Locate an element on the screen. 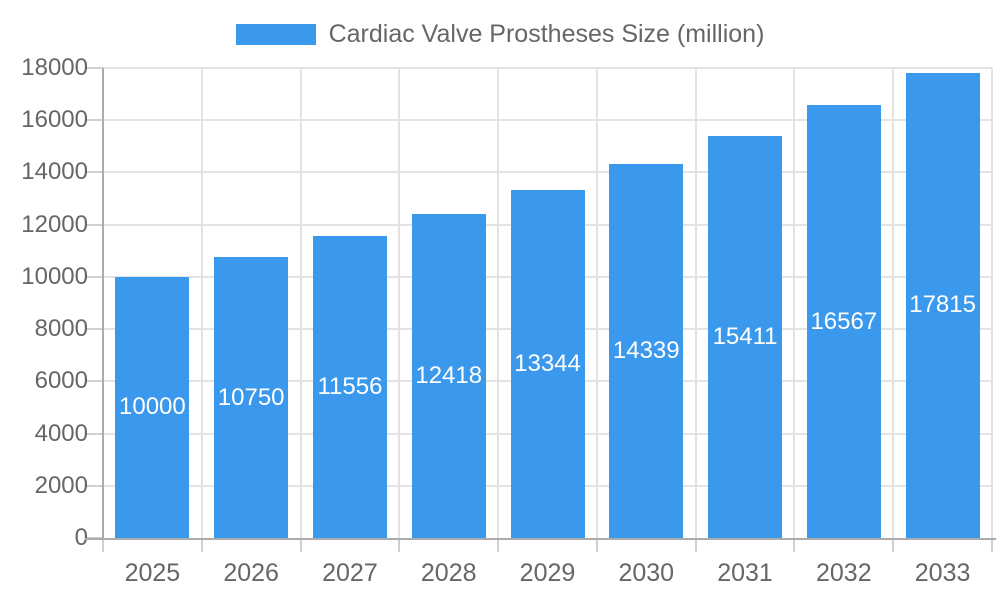  bar-2031: 15411 is located at coordinates (745, 336).